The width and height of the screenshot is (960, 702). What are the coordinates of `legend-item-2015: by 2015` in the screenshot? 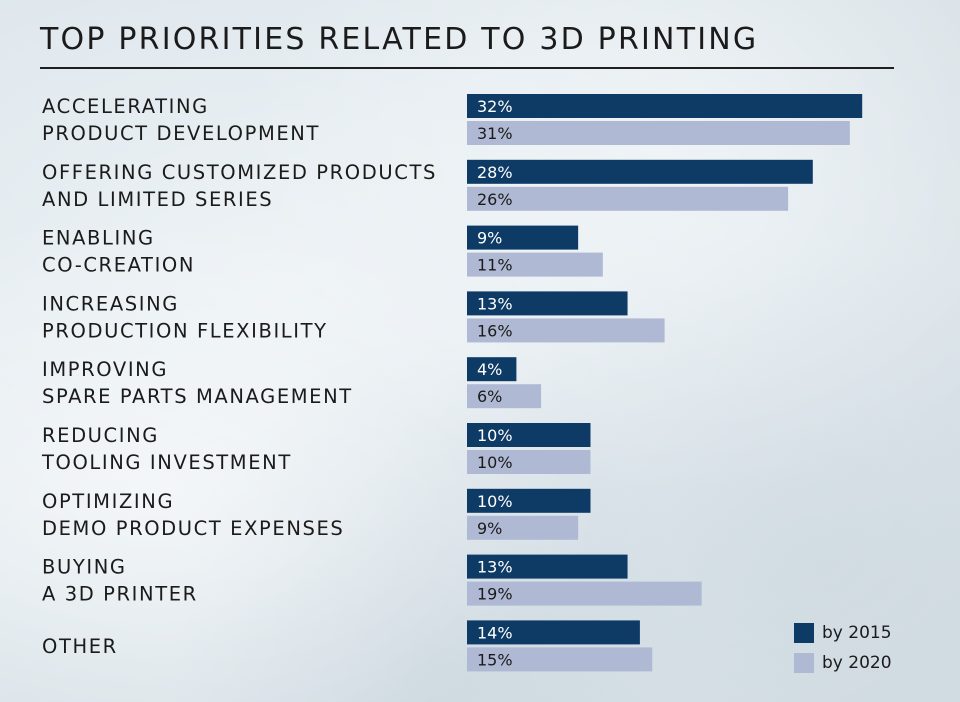 It's located at (843, 632).